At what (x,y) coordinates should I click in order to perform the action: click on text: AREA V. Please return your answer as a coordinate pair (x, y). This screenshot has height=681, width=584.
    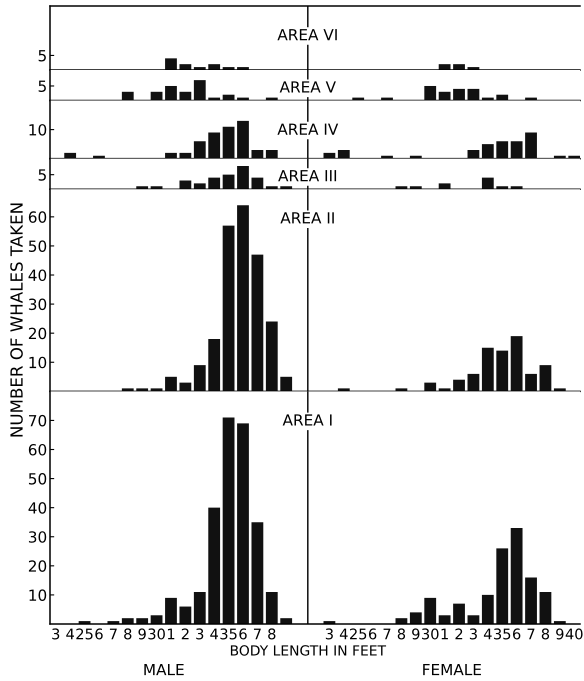
    Looking at the image, I should click on (308, 87).